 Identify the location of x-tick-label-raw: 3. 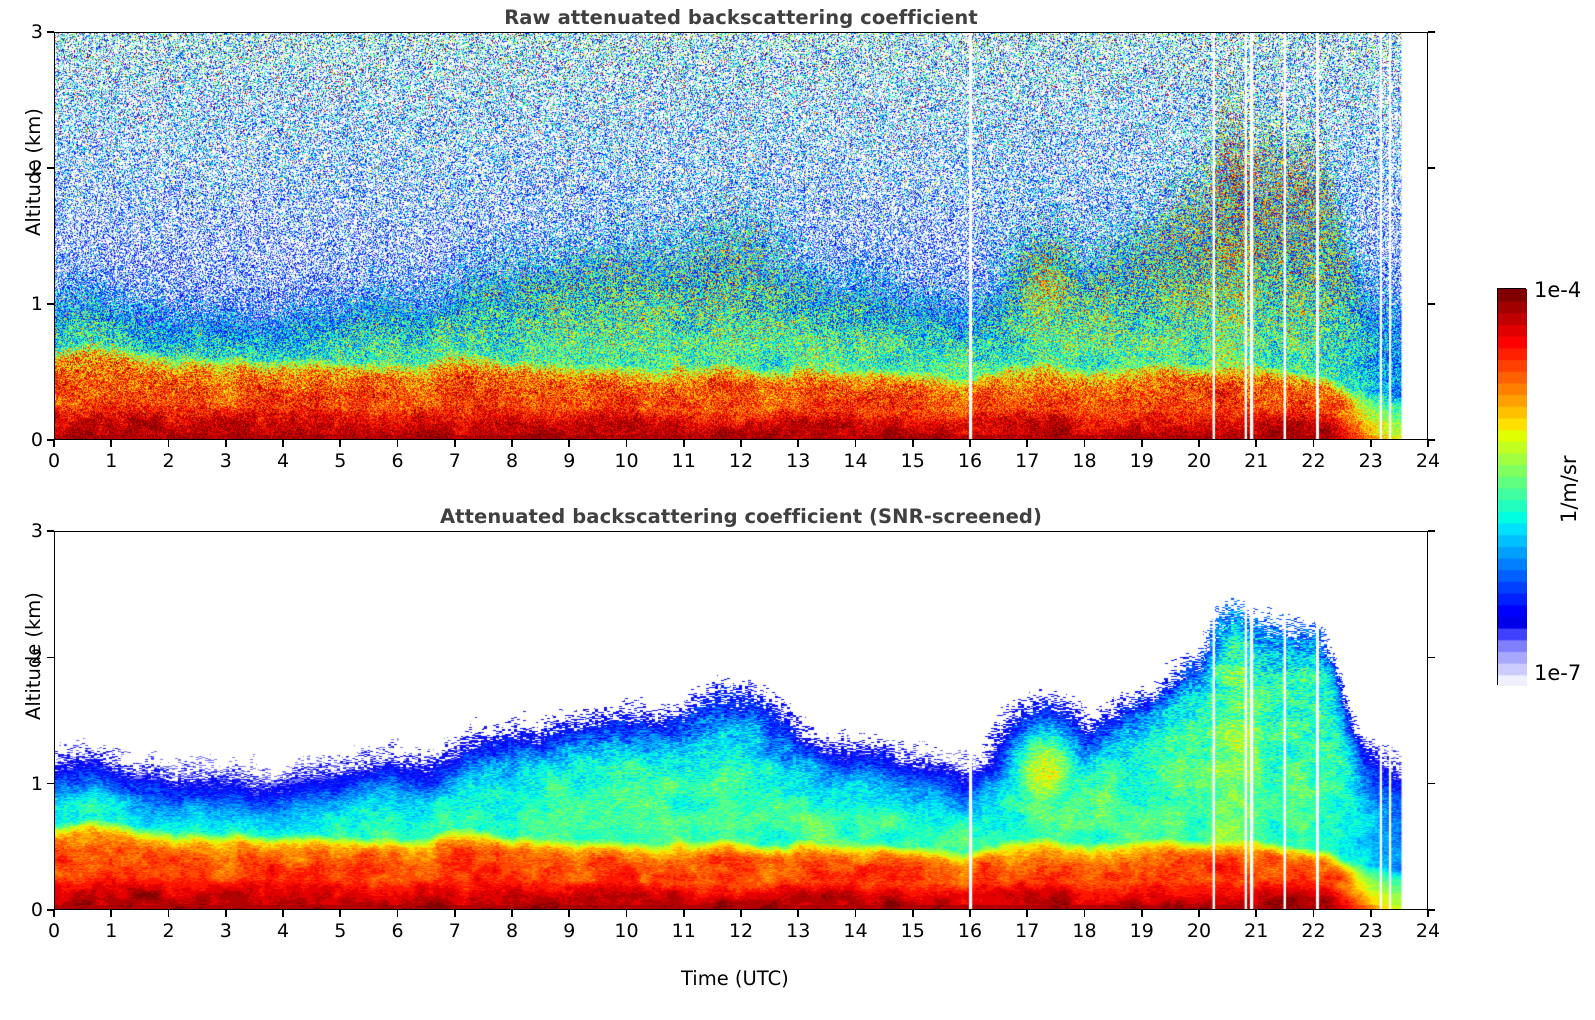
(225, 461).